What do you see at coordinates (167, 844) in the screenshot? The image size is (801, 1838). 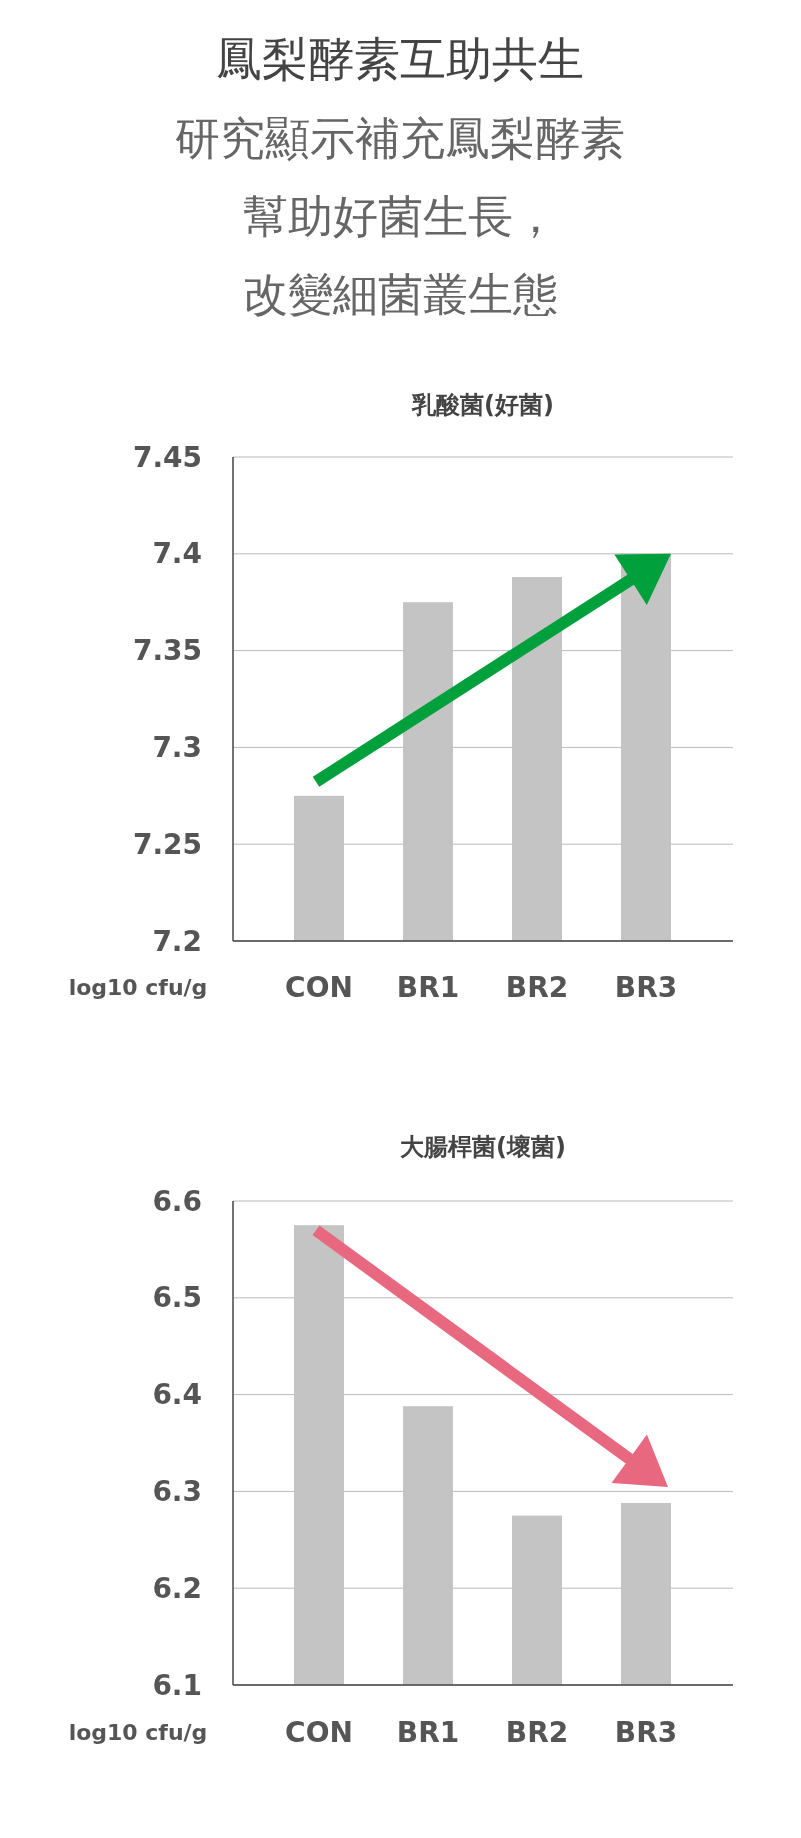 I see `y-tick-label: 7.25` at bounding box center [167, 844].